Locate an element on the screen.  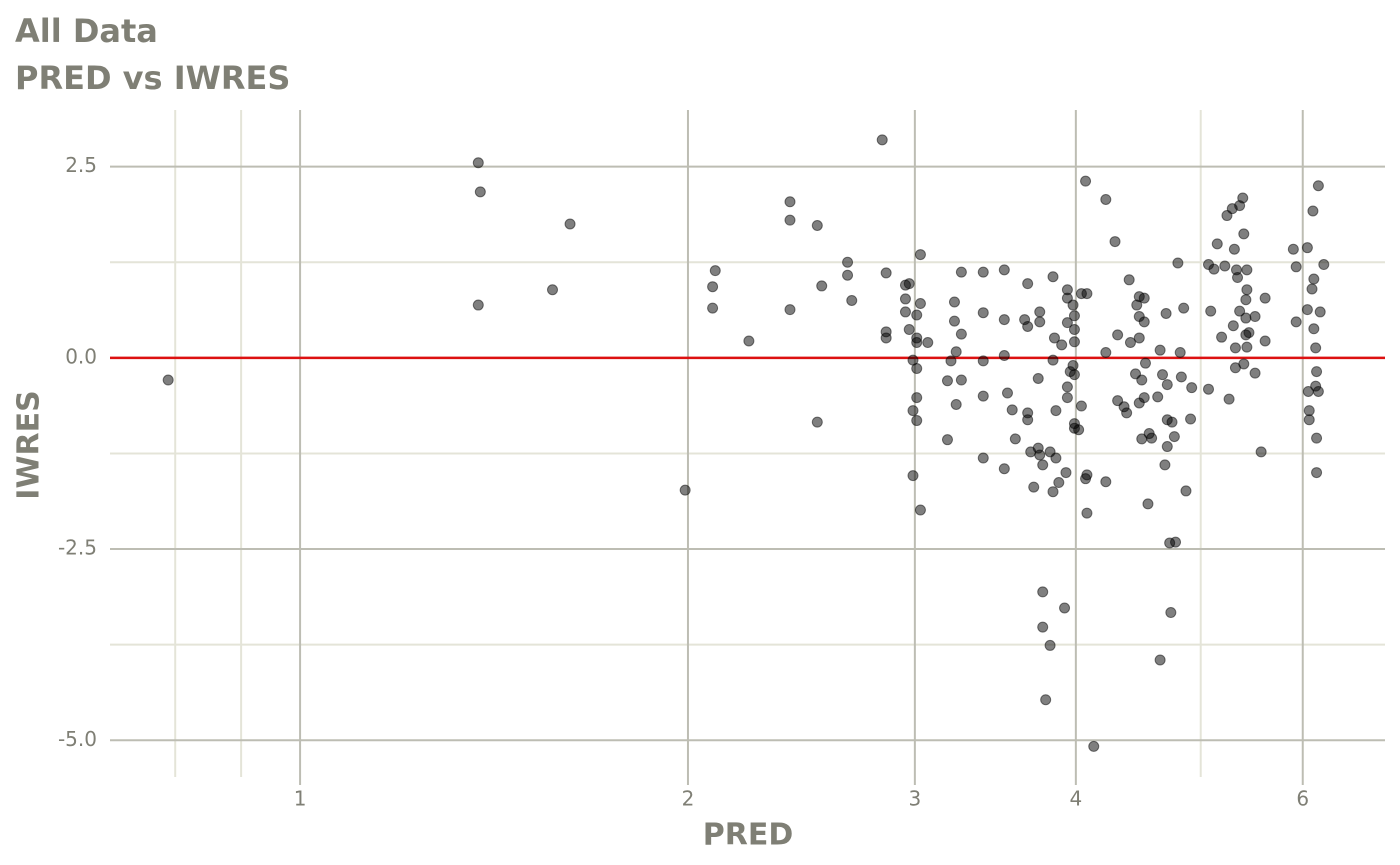
x-tick-label: 6 is located at coordinates (1302, 799).